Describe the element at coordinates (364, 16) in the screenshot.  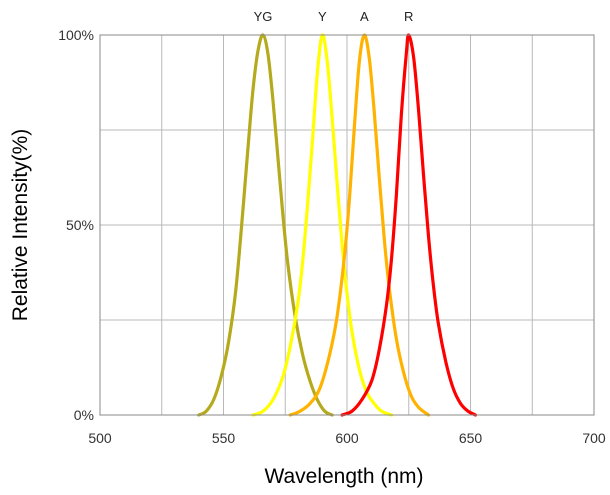
I see `series-label-a: A` at that location.